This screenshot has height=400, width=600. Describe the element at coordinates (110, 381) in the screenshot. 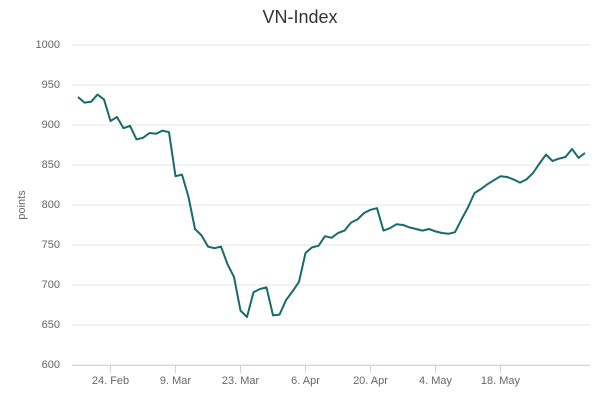

I see `x-tick-label: 24. Feb` at that location.